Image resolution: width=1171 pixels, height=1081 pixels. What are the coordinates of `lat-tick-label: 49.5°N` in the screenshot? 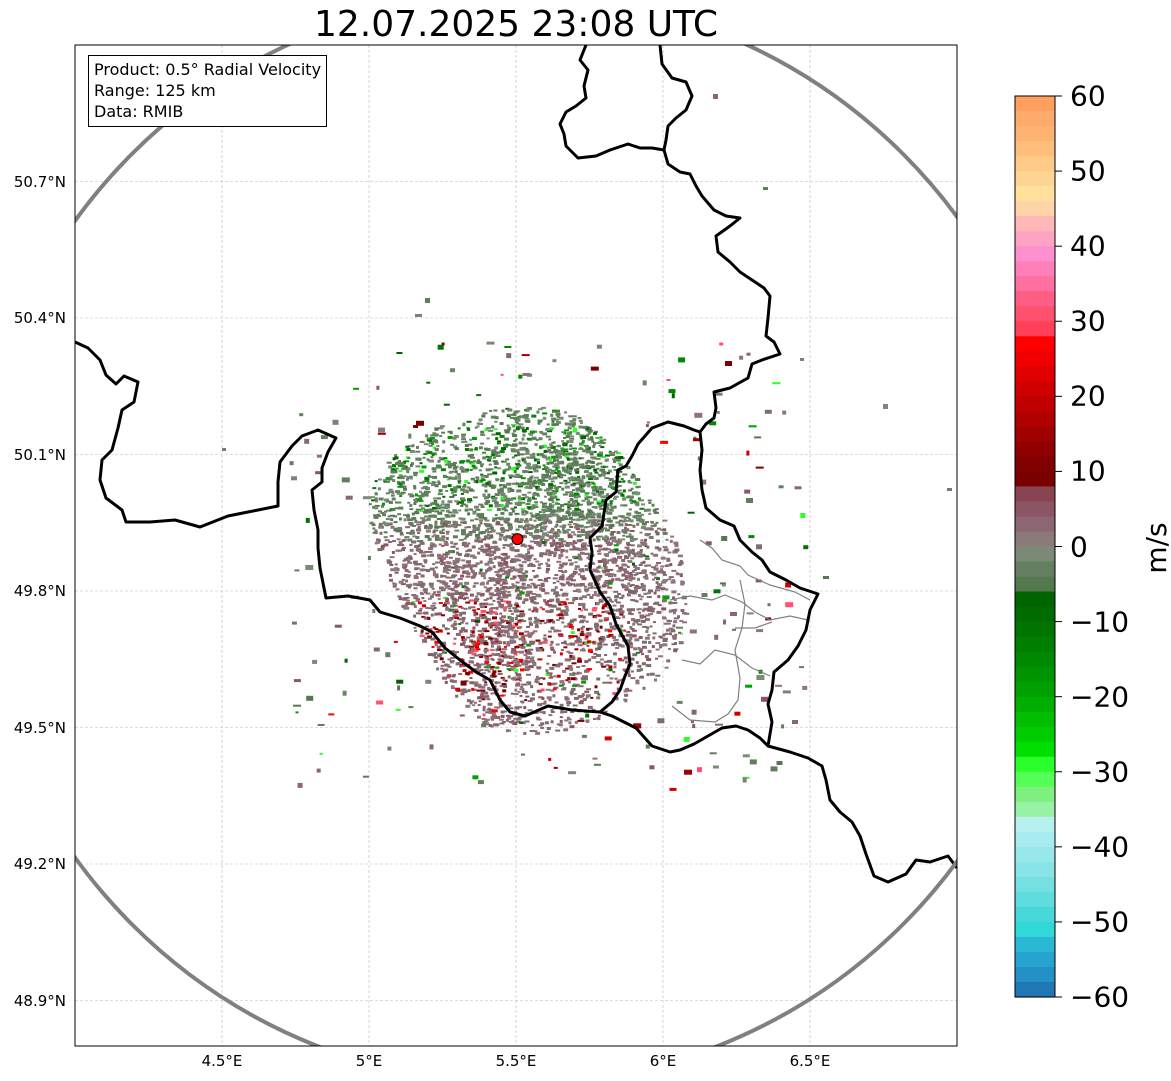 It's located at (39, 727).